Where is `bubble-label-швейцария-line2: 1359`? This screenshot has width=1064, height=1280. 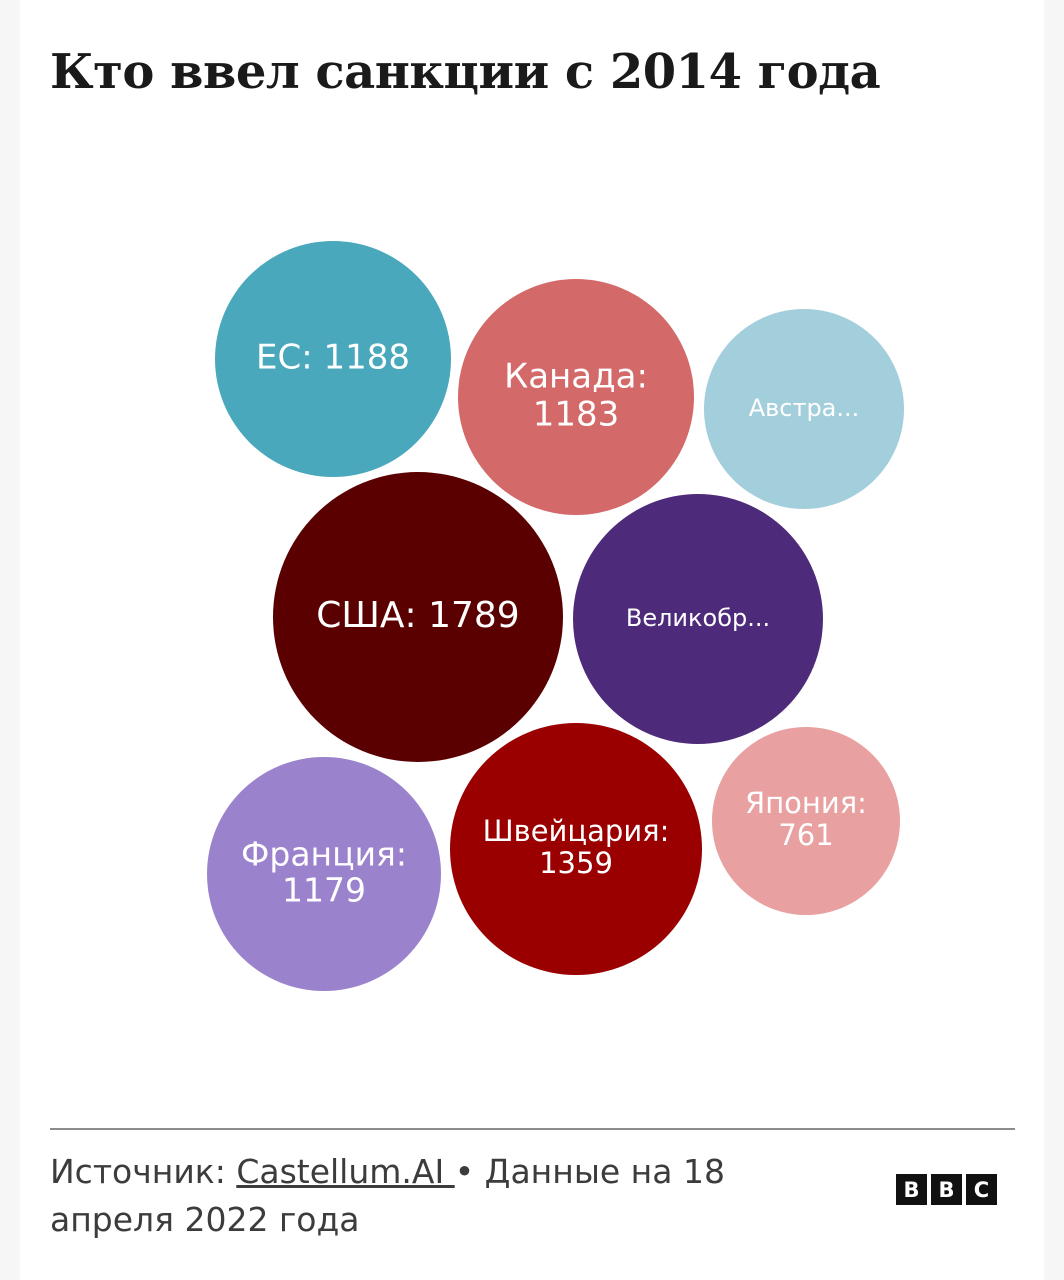
bubble-label-швейцария-line2: 1359 is located at coordinates (576, 863).